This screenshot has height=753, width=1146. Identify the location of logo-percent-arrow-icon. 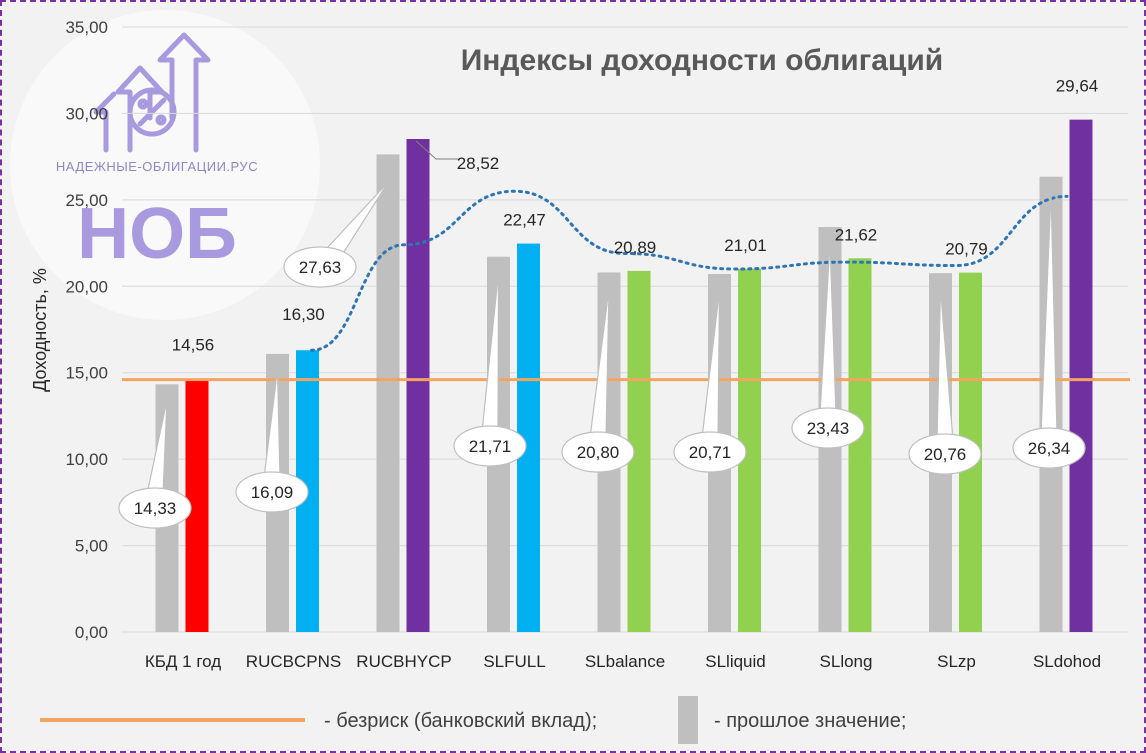
(152, 92).